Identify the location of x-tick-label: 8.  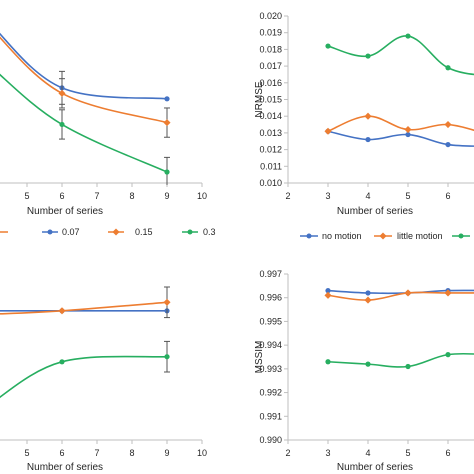
(131, 453).